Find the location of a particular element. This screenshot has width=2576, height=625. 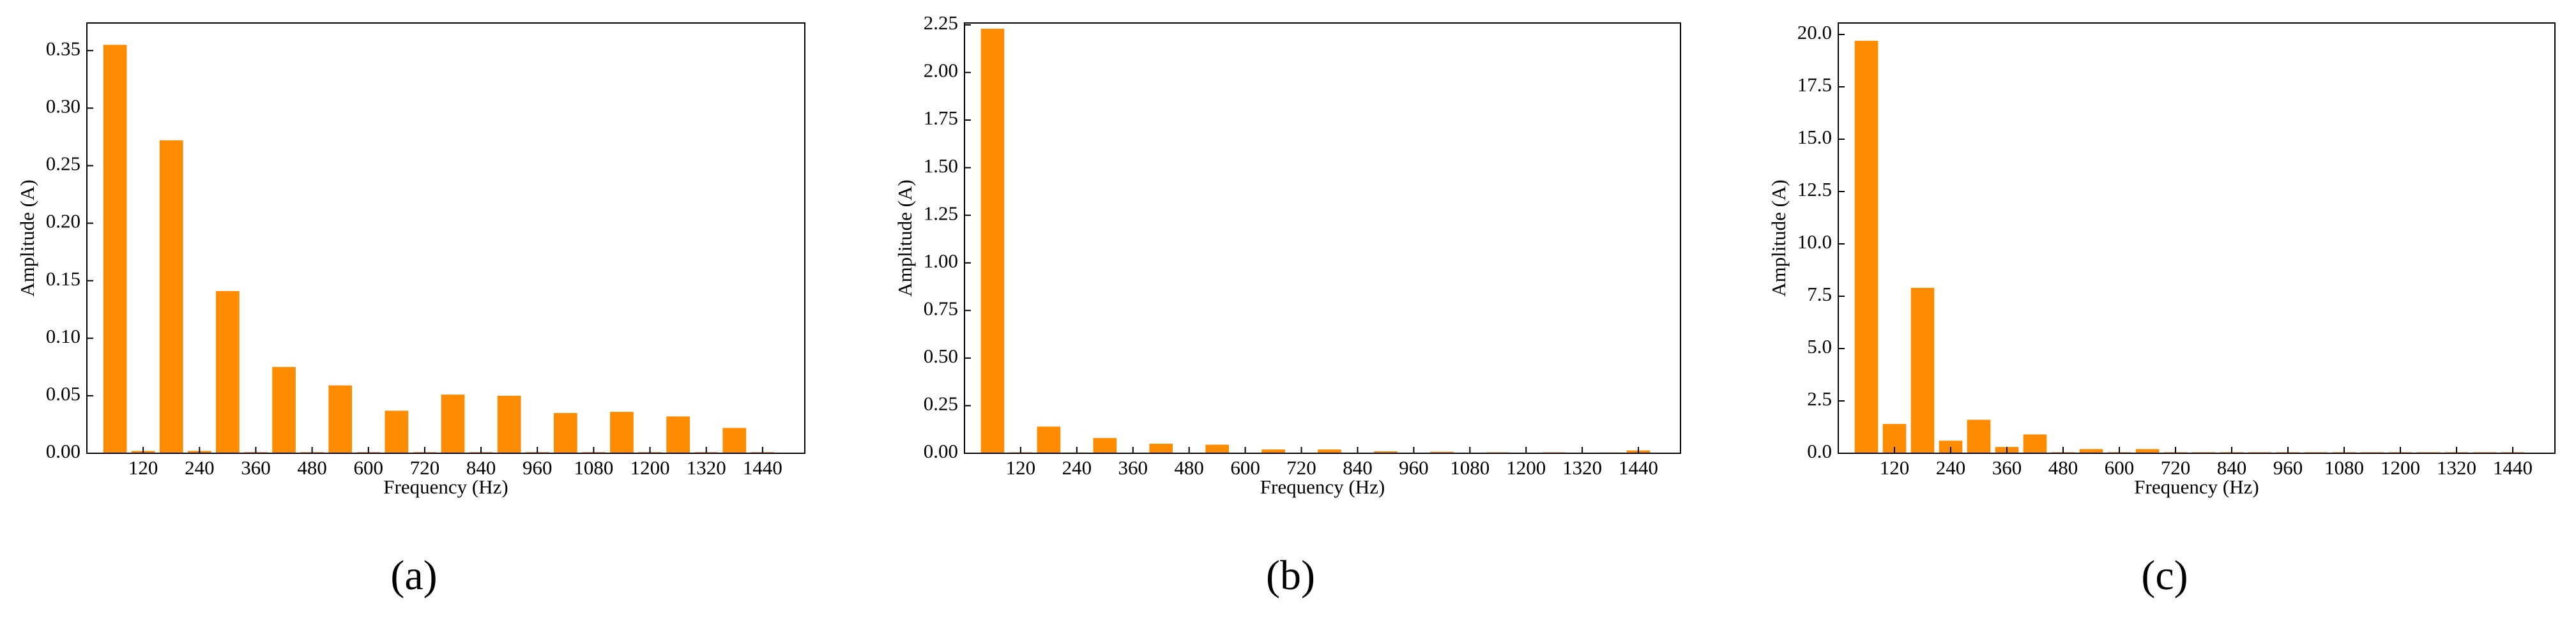

y-tick-label: 20.0 is located at coordinates (1814, 32).